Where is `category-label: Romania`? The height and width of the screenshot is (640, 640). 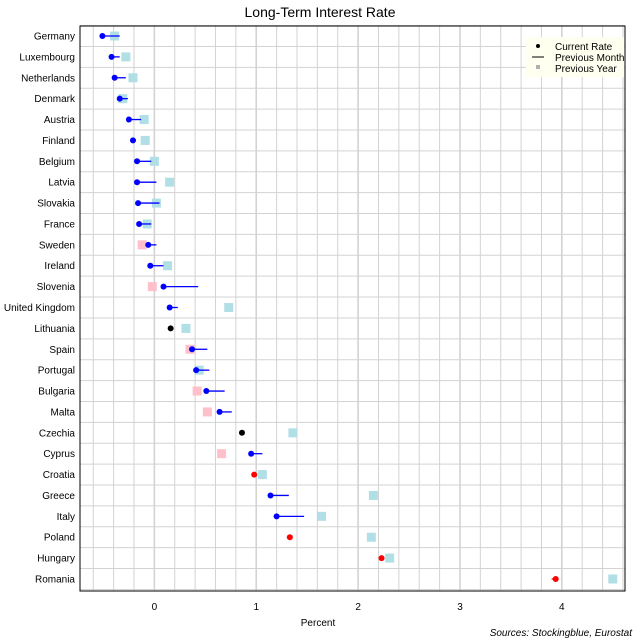
category-label: Romania is located at coordinates (55, 580).